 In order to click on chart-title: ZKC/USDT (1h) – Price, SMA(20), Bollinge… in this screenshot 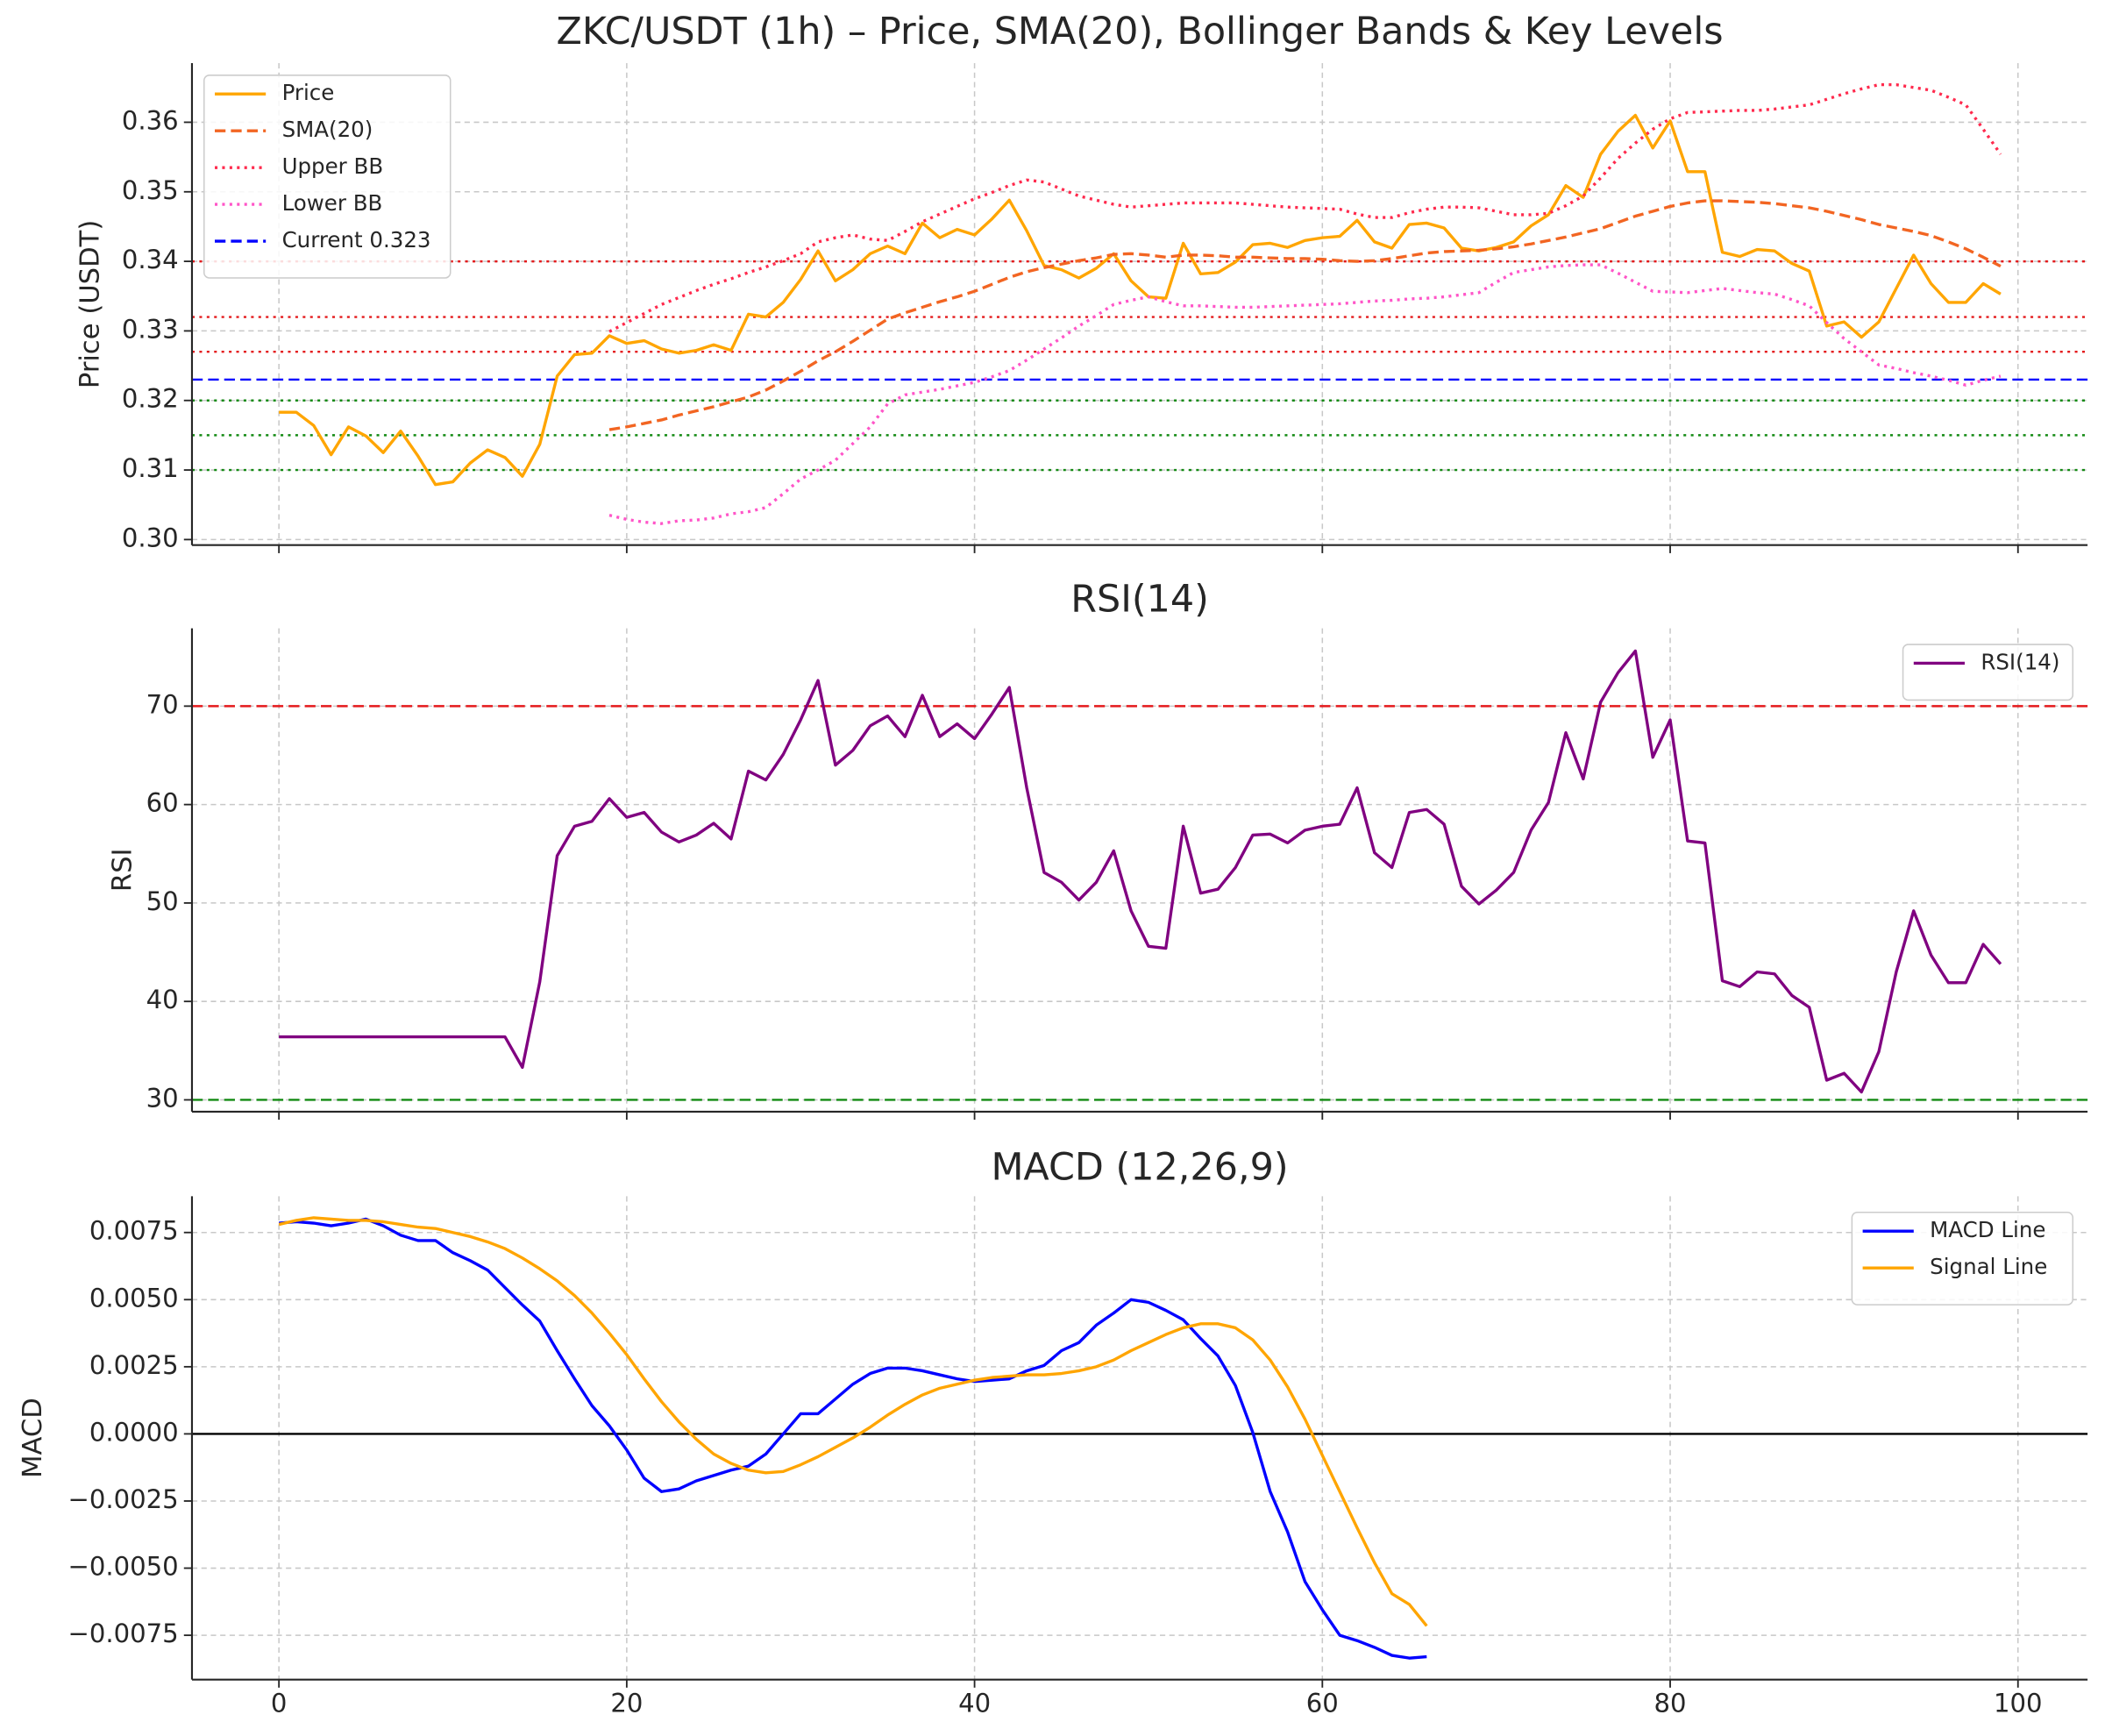, I will do `click(1139, 31)`.